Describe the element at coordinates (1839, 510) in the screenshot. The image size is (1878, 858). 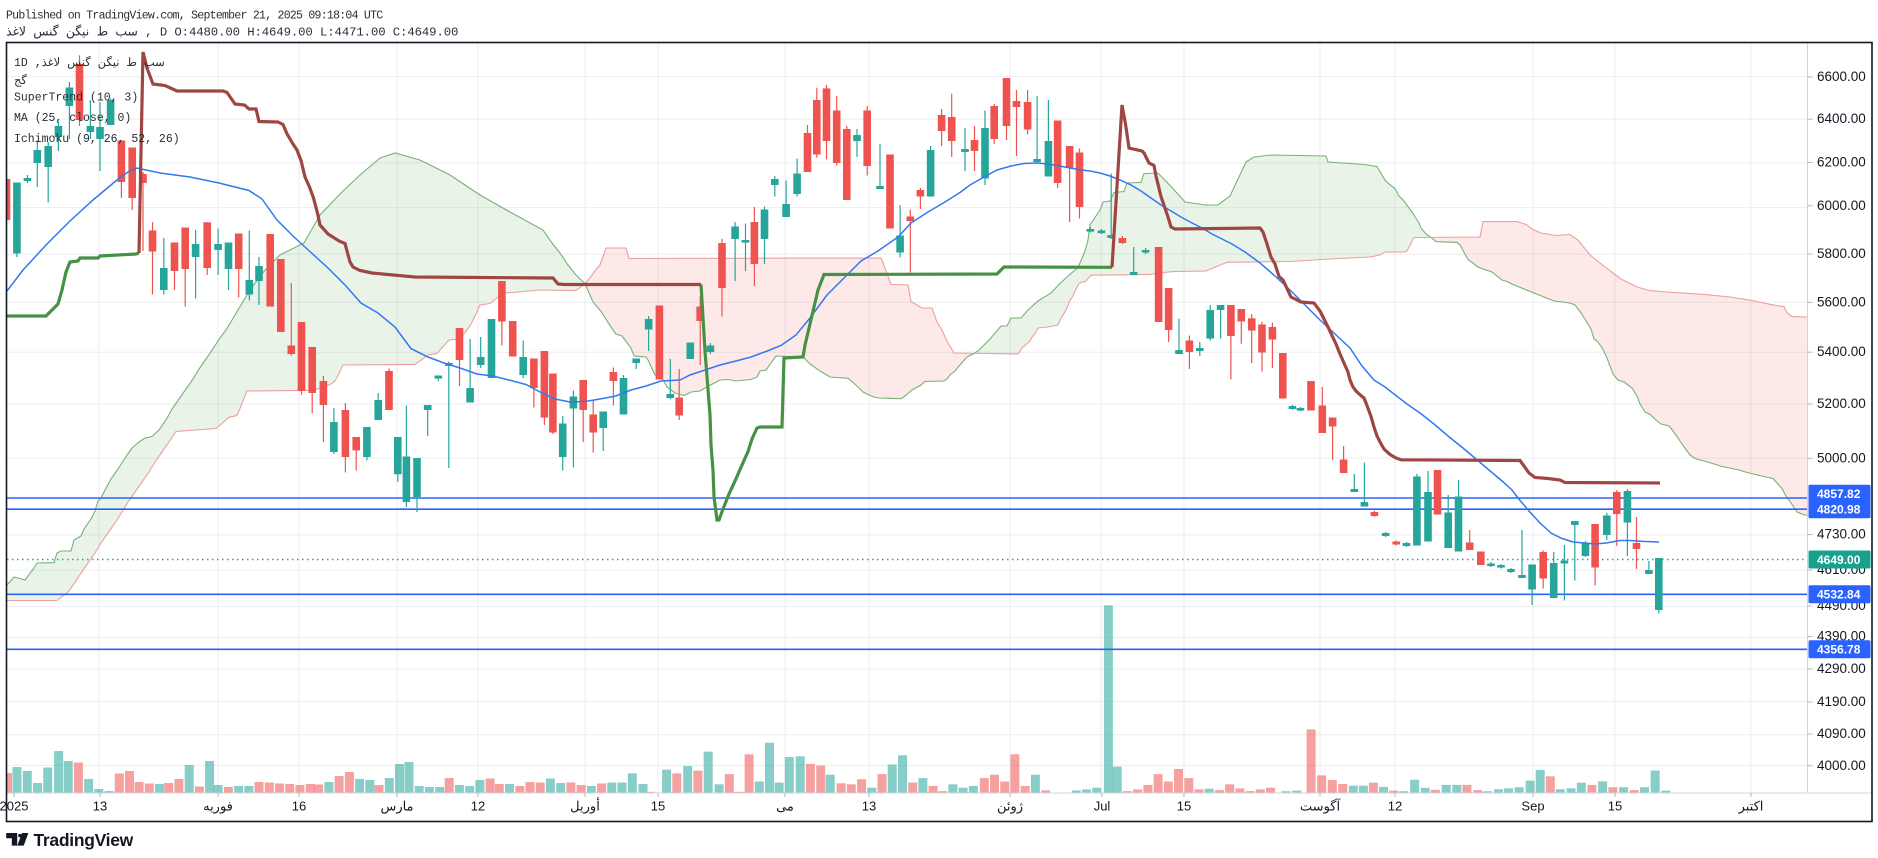
I see `svg-text: 4820.98` at that location.